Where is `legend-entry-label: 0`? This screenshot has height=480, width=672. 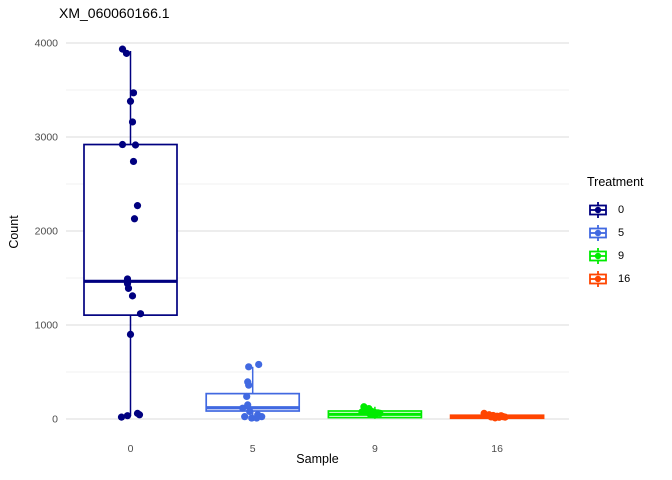
legend-entry-label: 0 is located at coordinates (621, 209).